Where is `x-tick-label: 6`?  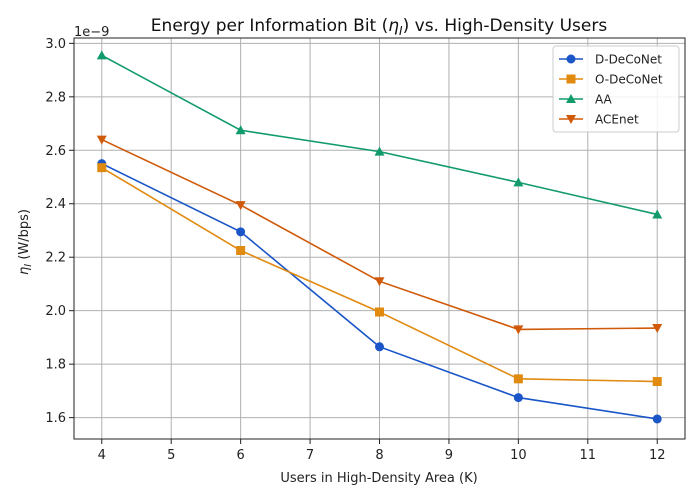
x-tick-label: 6 is located at coordinates (240, 455).